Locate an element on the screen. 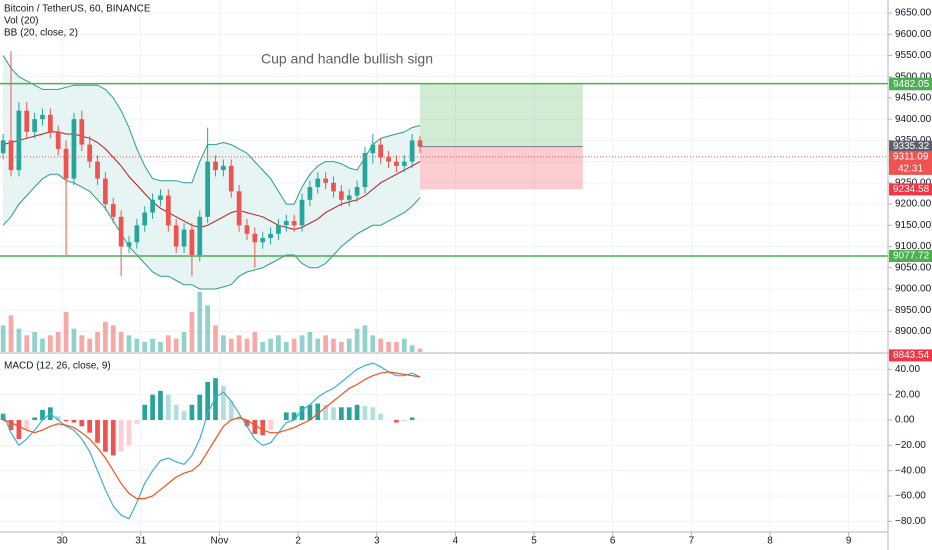 This screenshot has height=550, width=932. y-tick-label: 9550.00 is located at coordinates (913, 55).